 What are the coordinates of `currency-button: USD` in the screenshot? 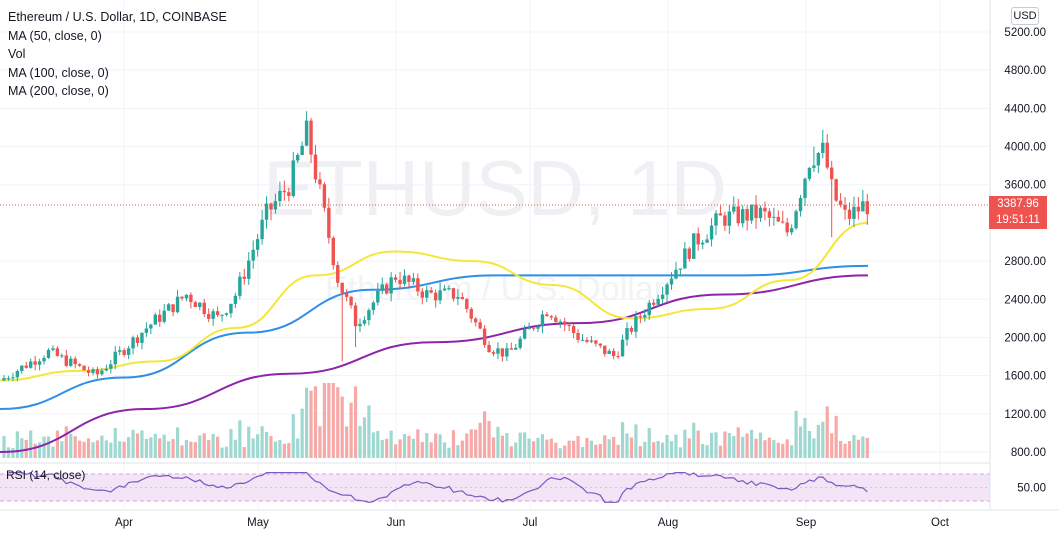 It's located at (1025, 16).